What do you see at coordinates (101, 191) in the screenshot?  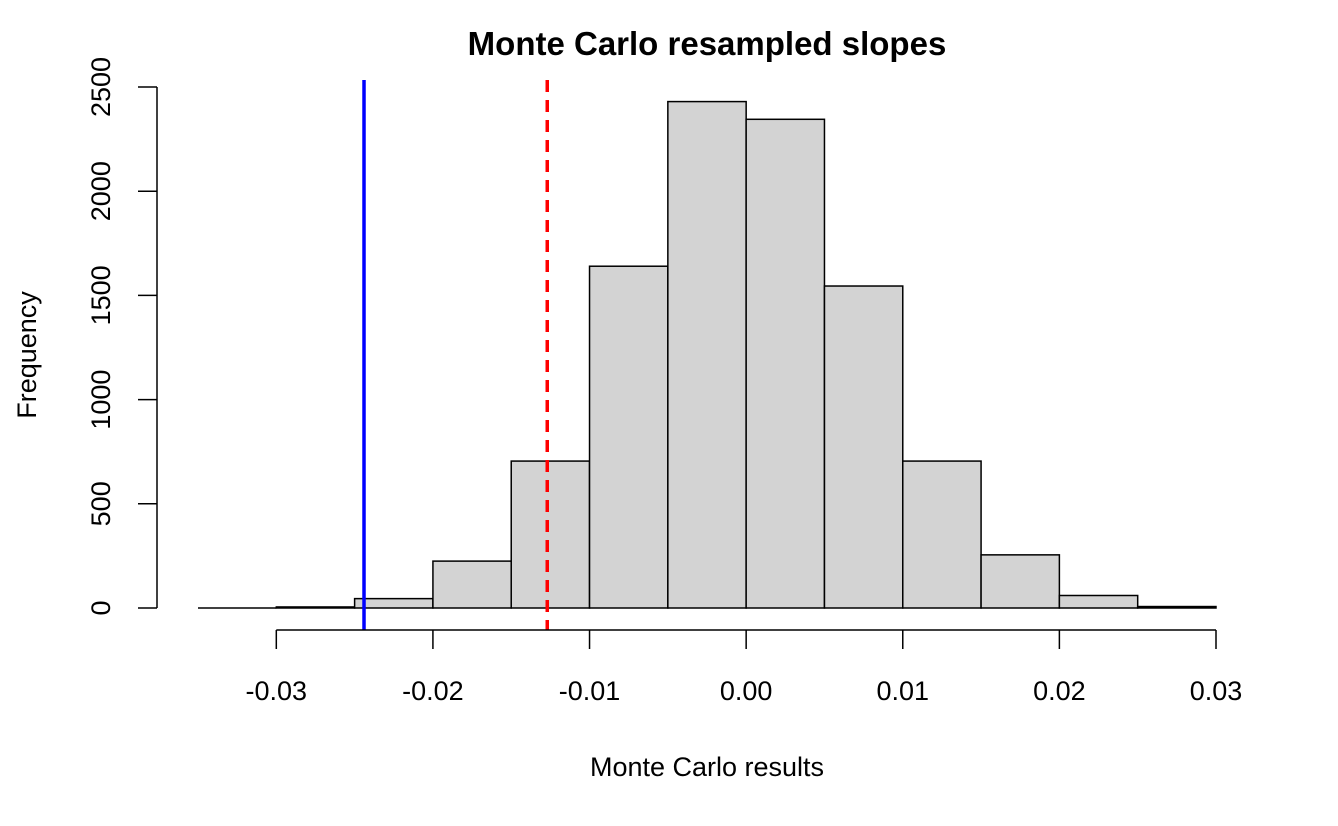 I see `y-tick-label: 2000` at bounding box center [101, 191].